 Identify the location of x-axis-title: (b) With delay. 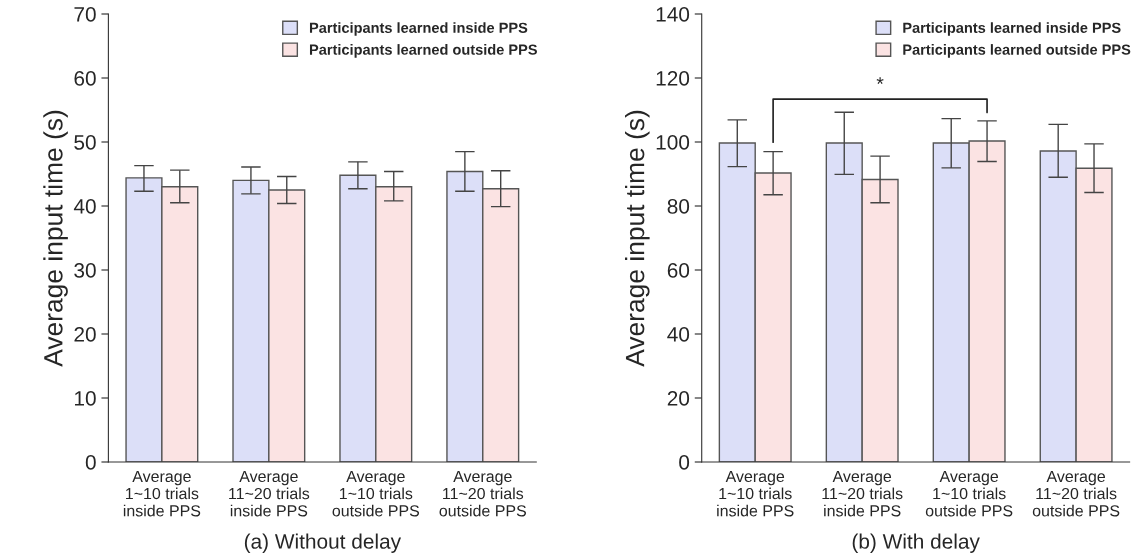
(916, 543).